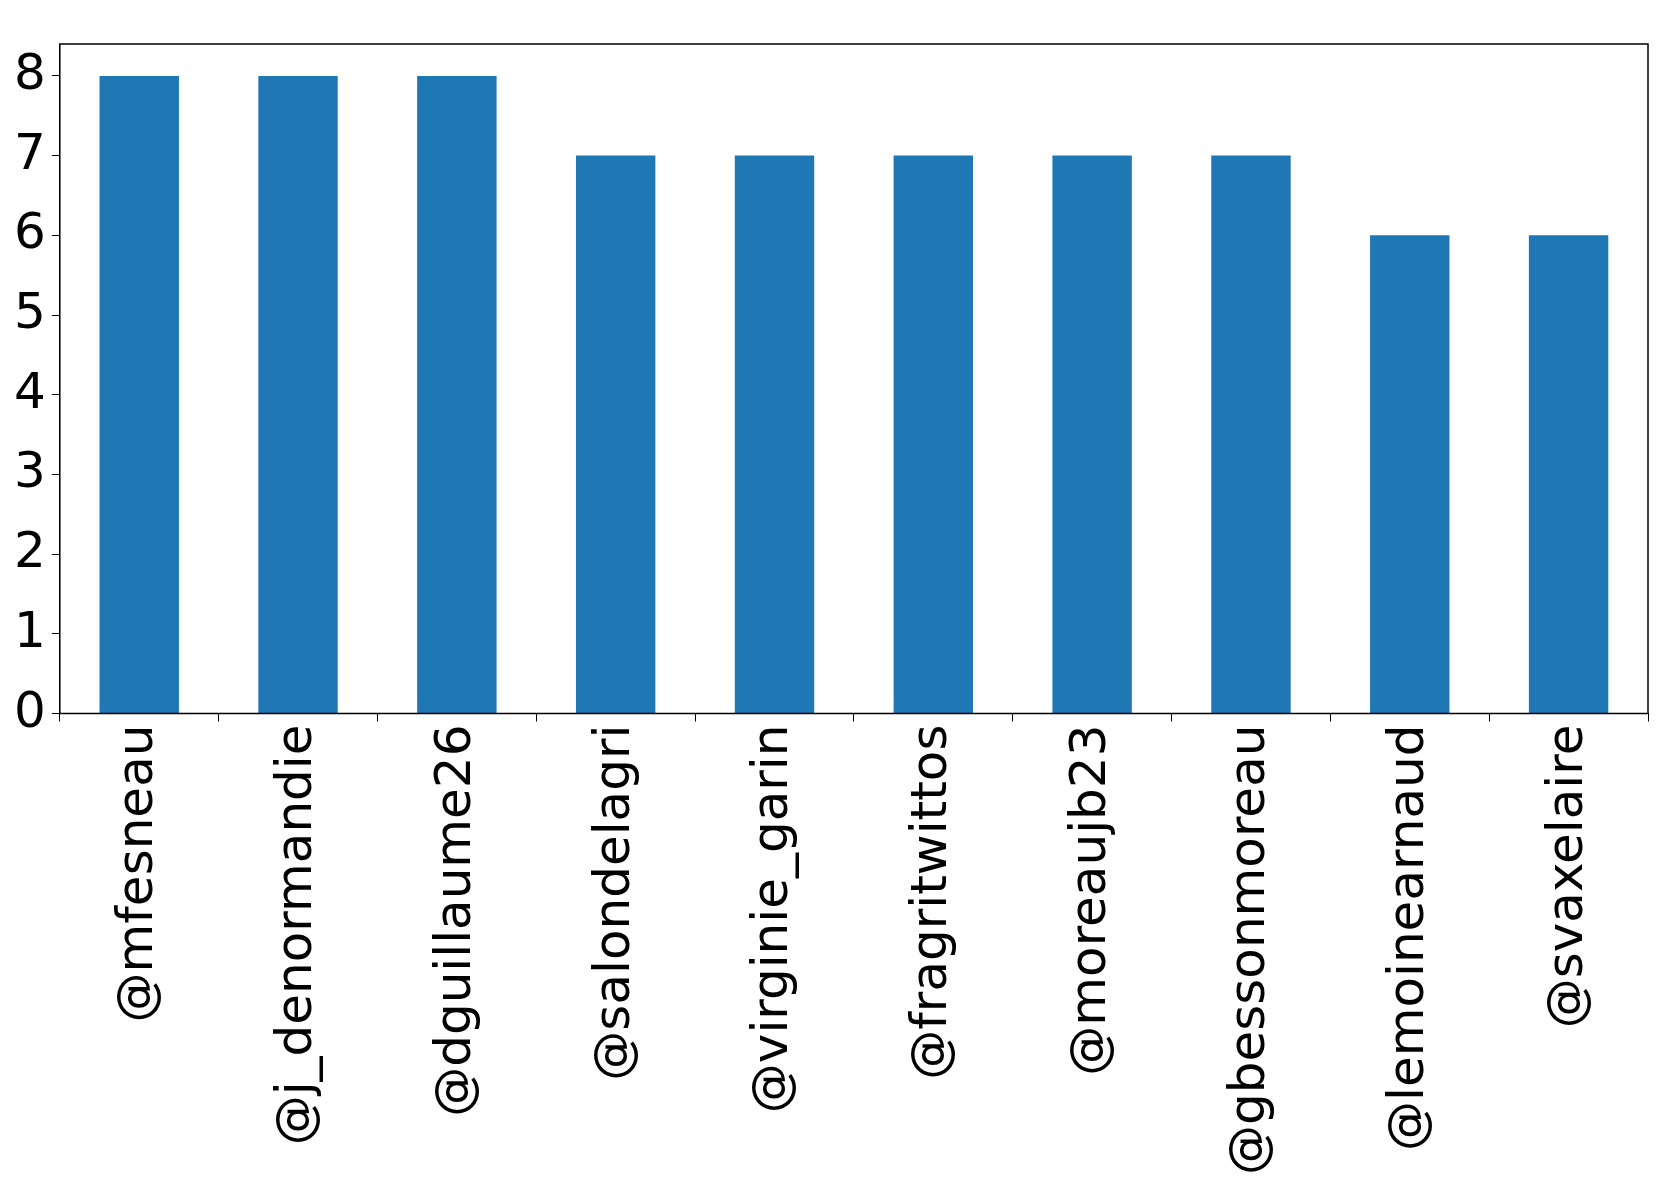 The height and width of the screenshot is (1191, 1679). I want to click on y-tick-label: 1, so click(30, 629).